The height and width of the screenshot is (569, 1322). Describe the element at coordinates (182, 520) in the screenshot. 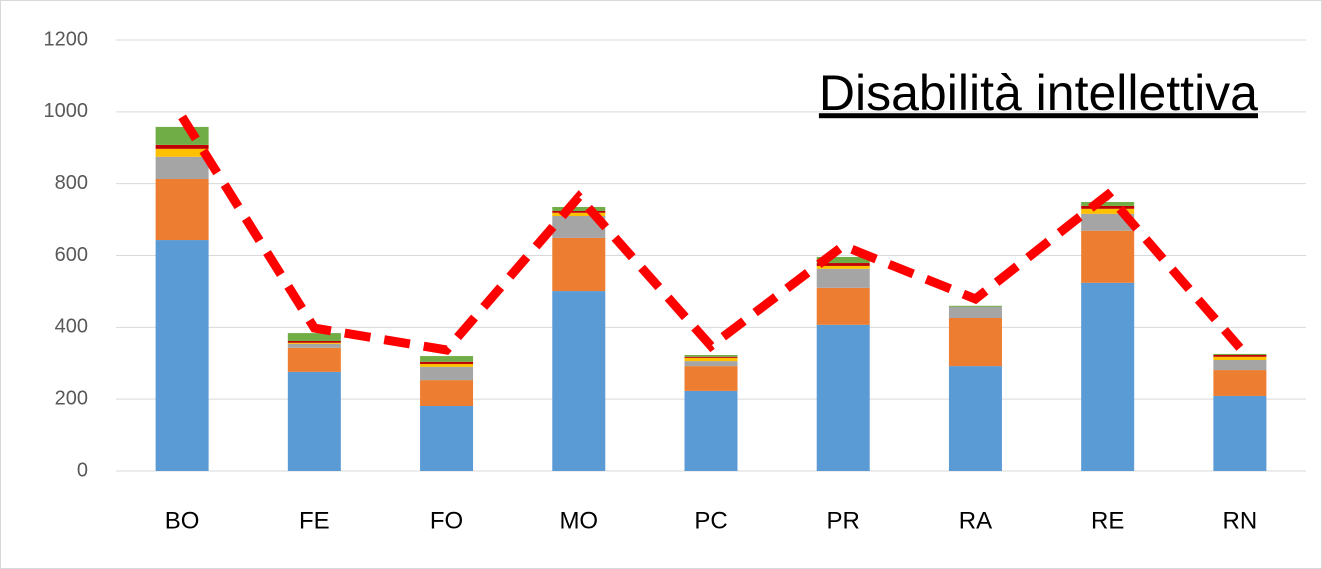

I see `x-tick-label: BO` at that location.